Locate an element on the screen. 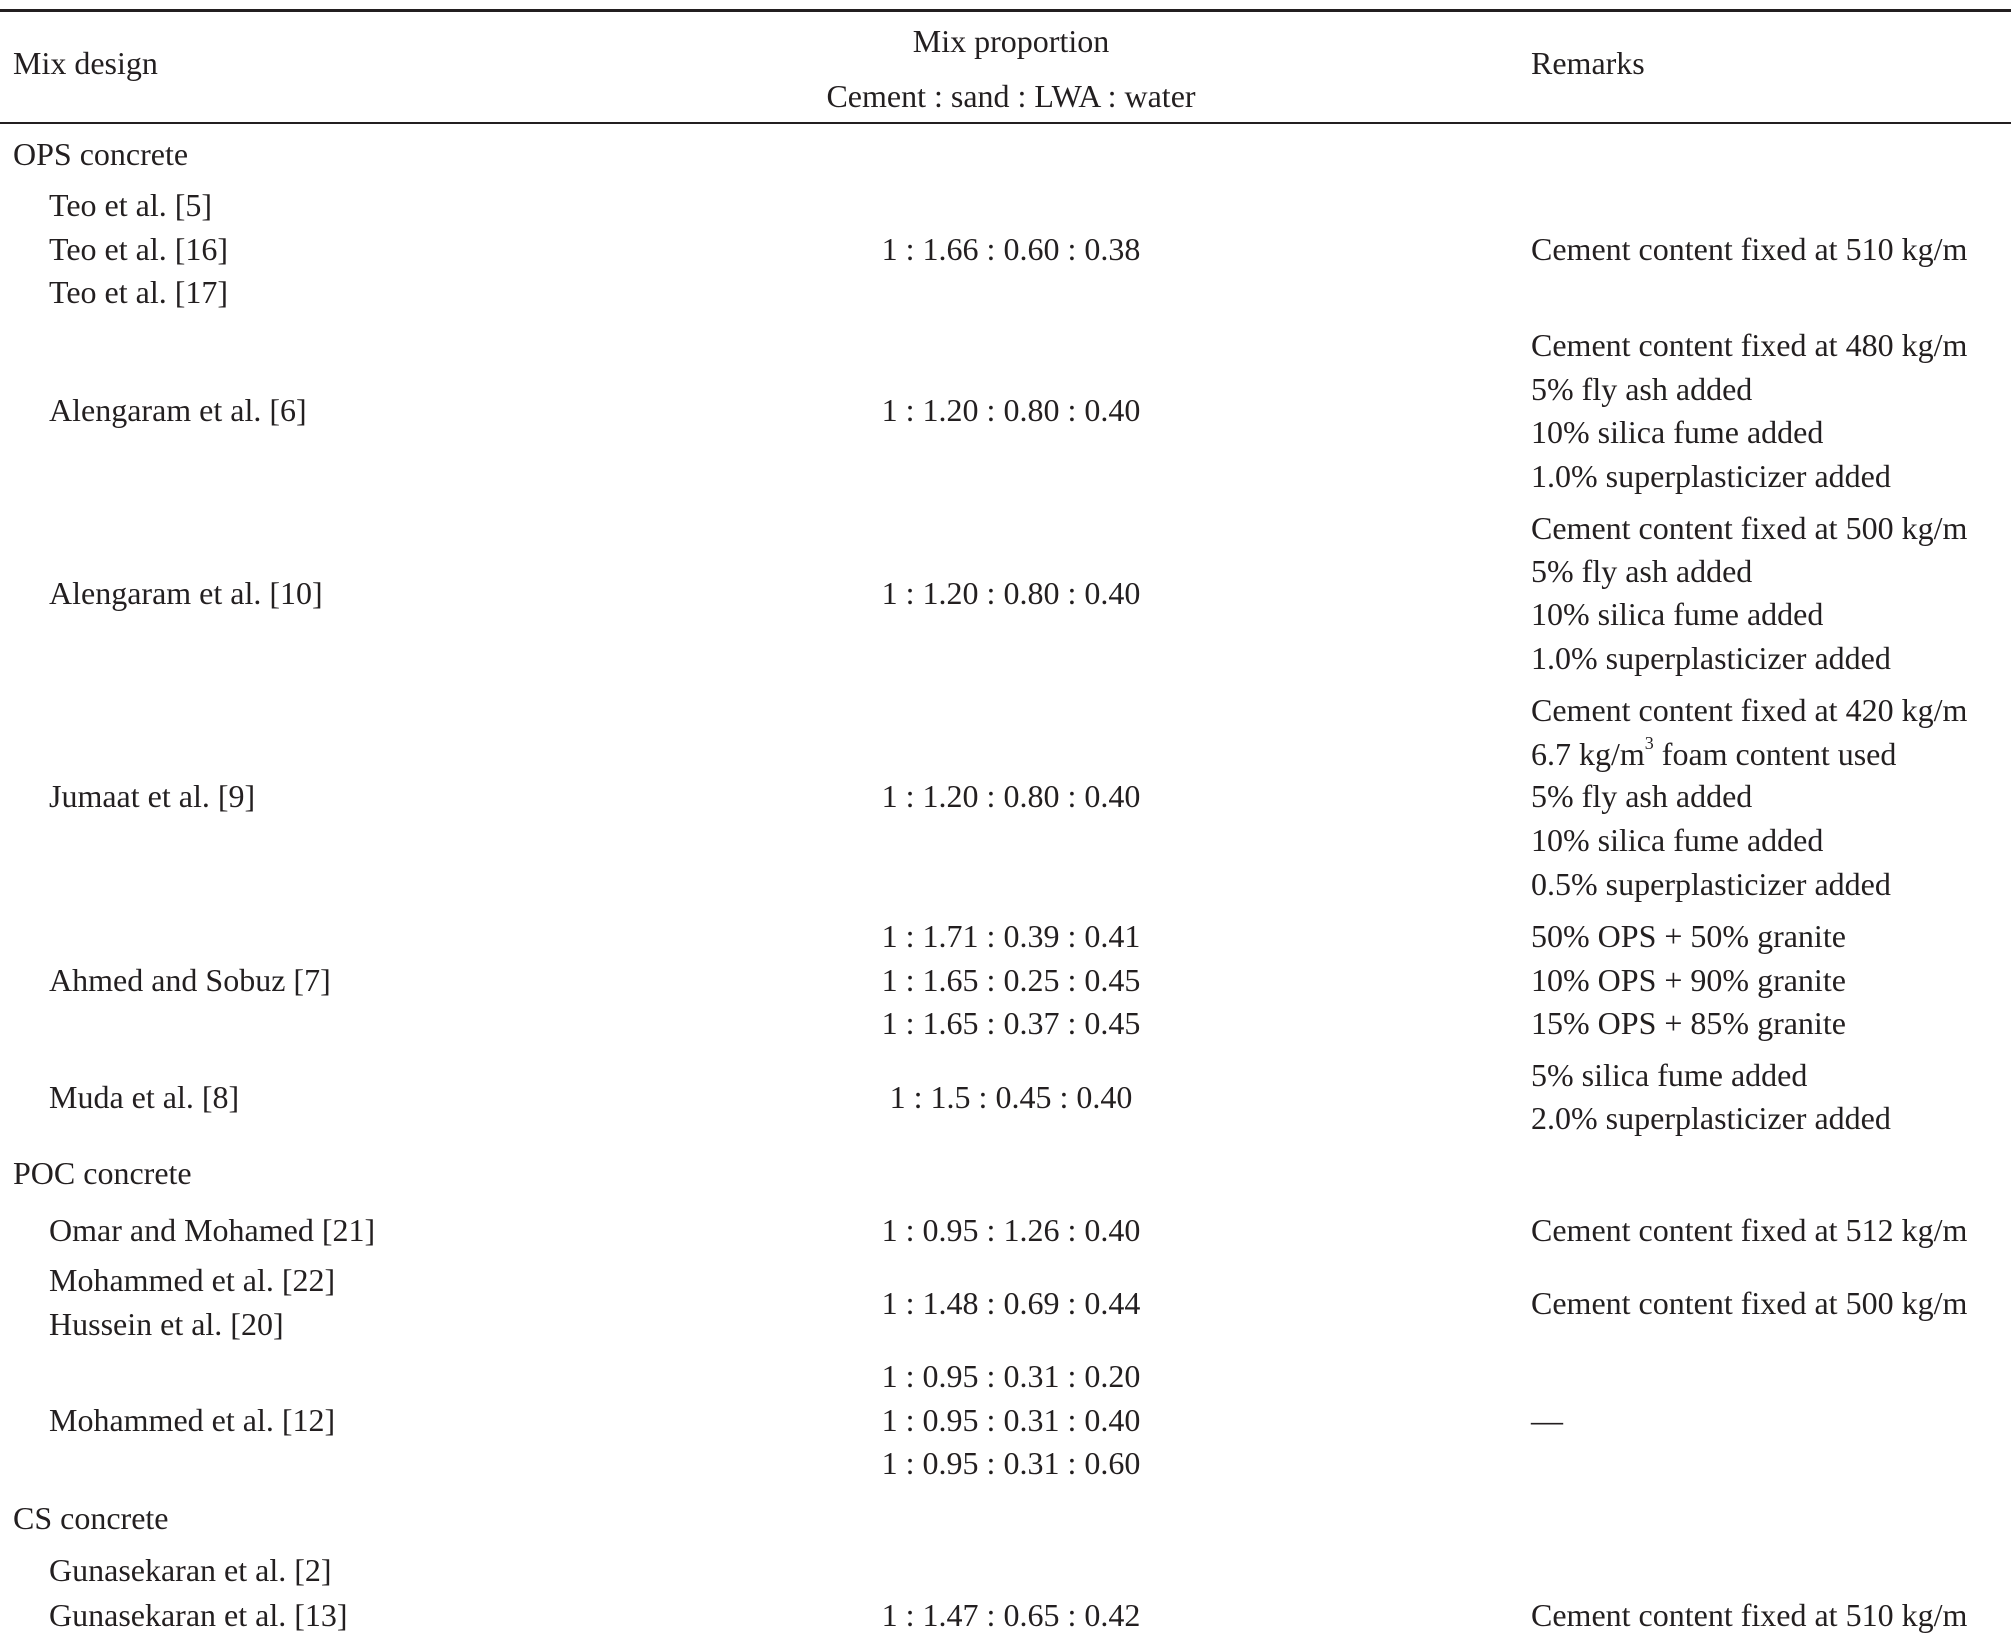 The height and width of the screenshot is (1642, 2011). proportion: 1 : 0.95 : 0.31 : 0.60 is located at coordinates (1011, 1463).